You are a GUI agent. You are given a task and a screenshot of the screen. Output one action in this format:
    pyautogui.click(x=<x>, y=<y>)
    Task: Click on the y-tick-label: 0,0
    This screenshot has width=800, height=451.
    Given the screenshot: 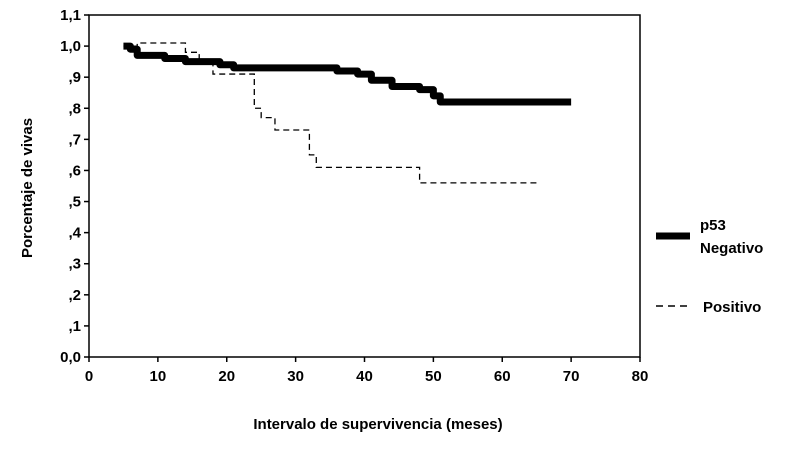 What is the action you would take?
    pyautogui.click(x=70, y=357)
    